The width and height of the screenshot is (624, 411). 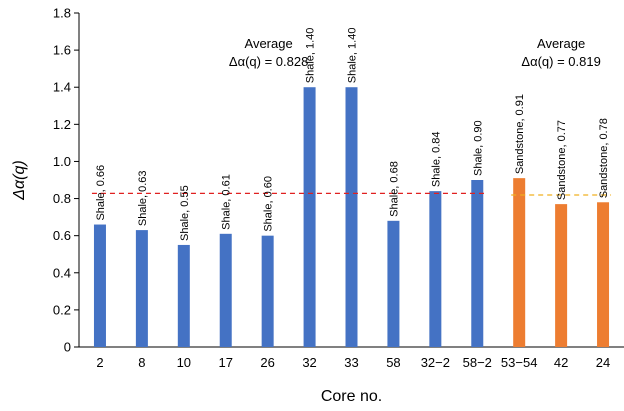 I want to click on y-tick-label: 0, so click(x=67, y=347).